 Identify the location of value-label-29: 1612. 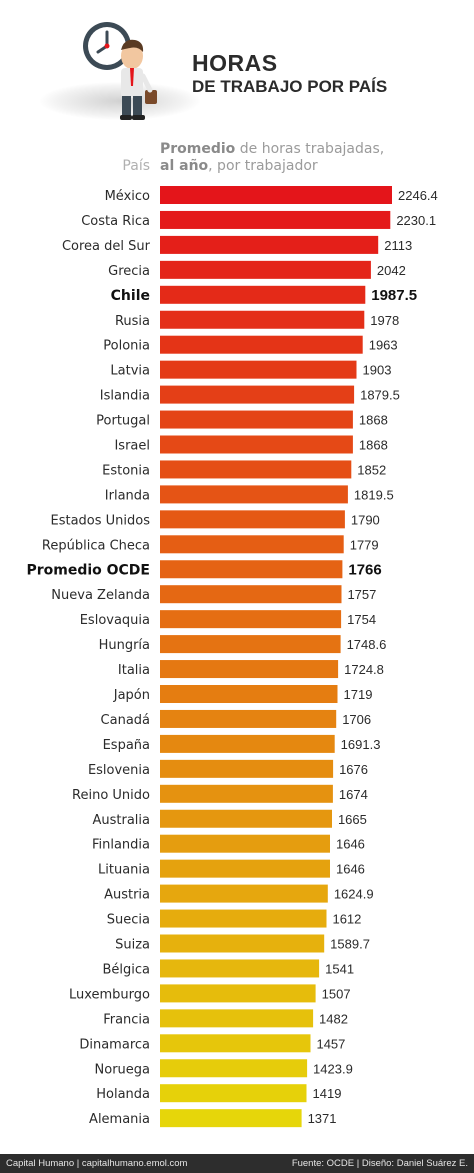
(346, 919).